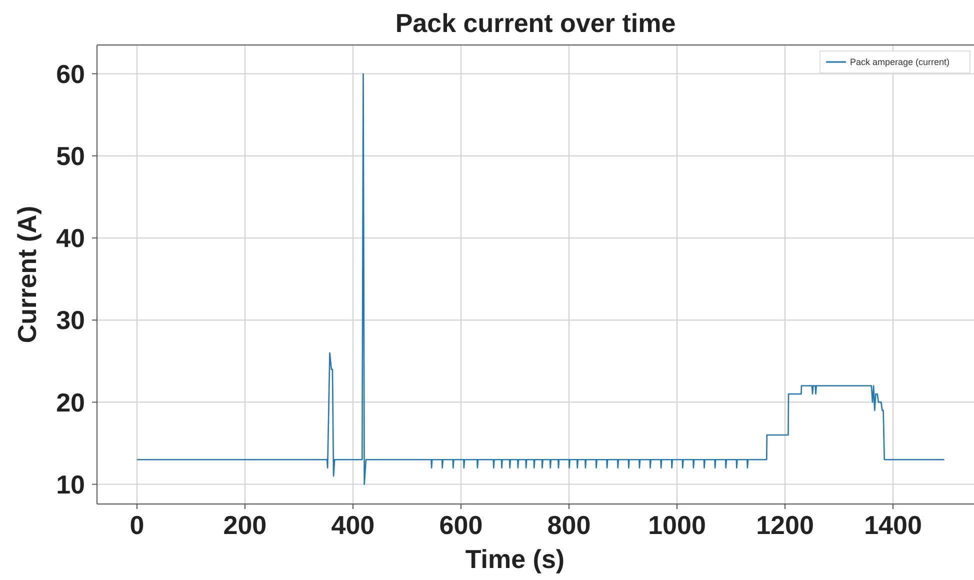 The height and width of the screenshot is (580, 974). I want to click on y-tick-label: 30, so click(70, 320).